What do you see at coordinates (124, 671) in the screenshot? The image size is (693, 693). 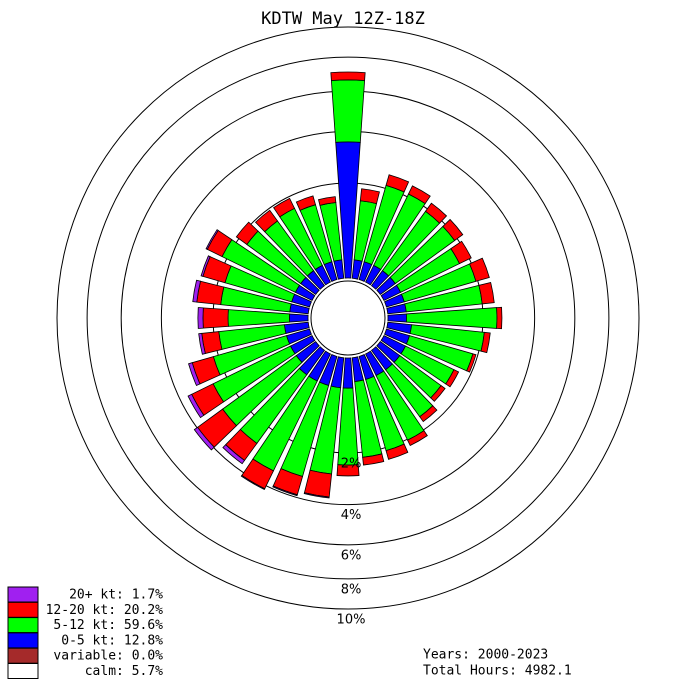 I see `legend-label: calm: 5.7%` at bounding box center [124, 671].